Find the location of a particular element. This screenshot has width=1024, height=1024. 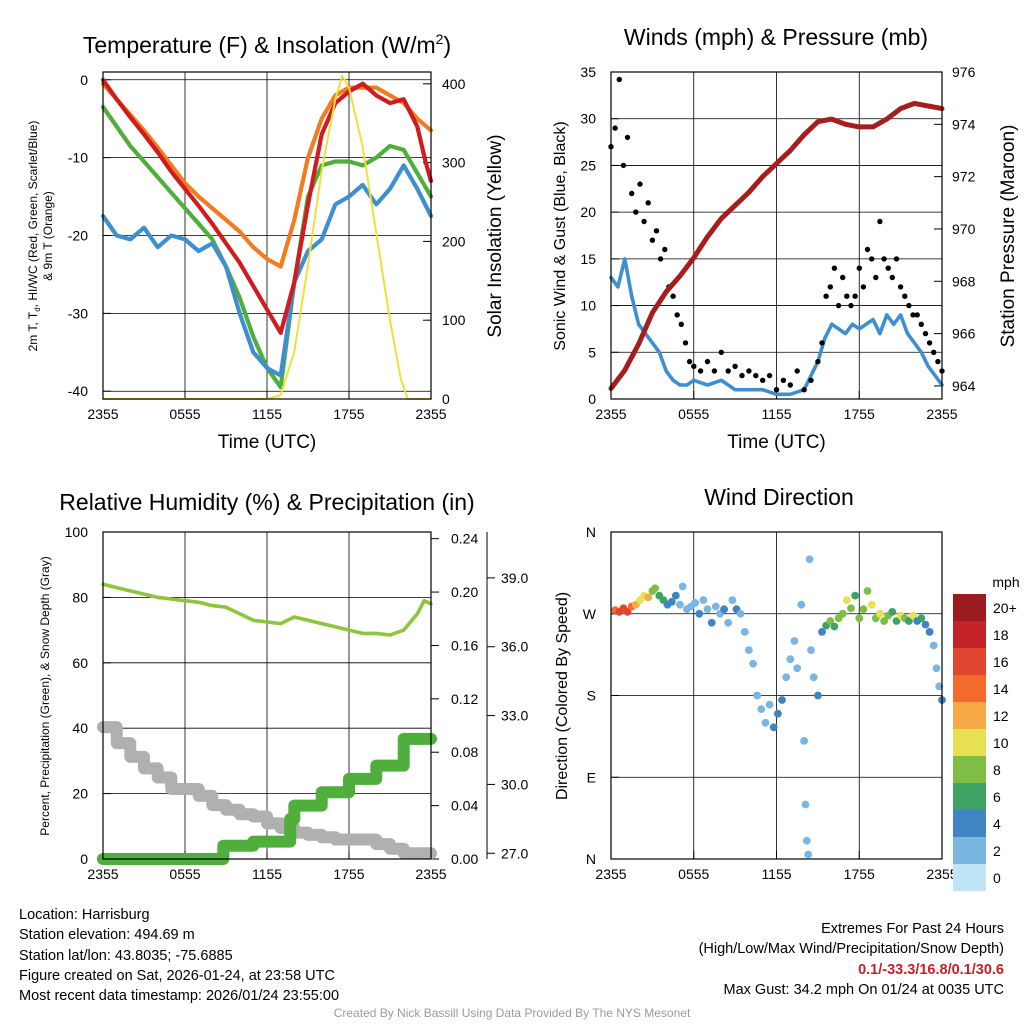

rh-xtick-label: 1155 is located at coordinates (267, 874).